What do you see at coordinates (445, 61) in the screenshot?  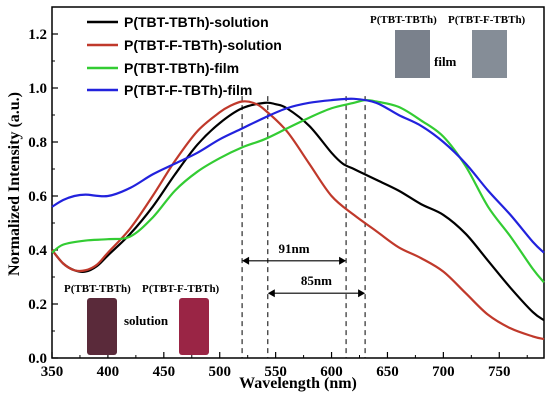 I see `film-label: film` at bounding box center [445, 61].